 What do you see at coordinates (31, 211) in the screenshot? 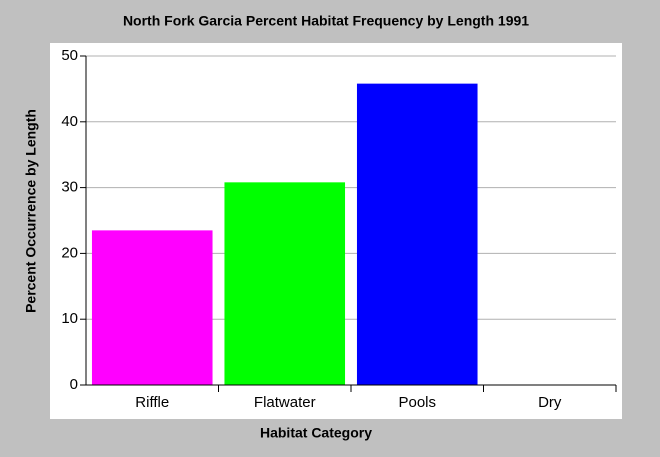
I see `y-axis-title: Percent Occurrence by Length` at bounding box center [31, 211].